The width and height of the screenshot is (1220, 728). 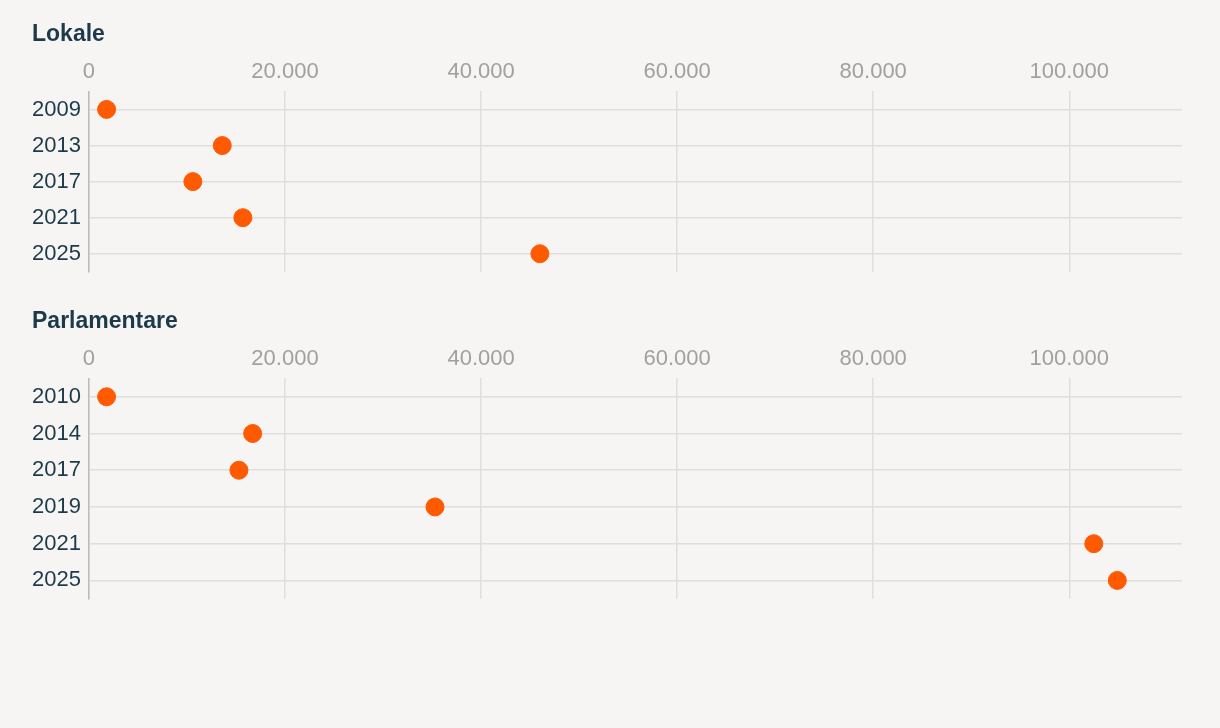 What do you see at coordinates (56, 432) in the screenshot?
I see `y-tick-label: 2014` at bounding box center [56, 432].